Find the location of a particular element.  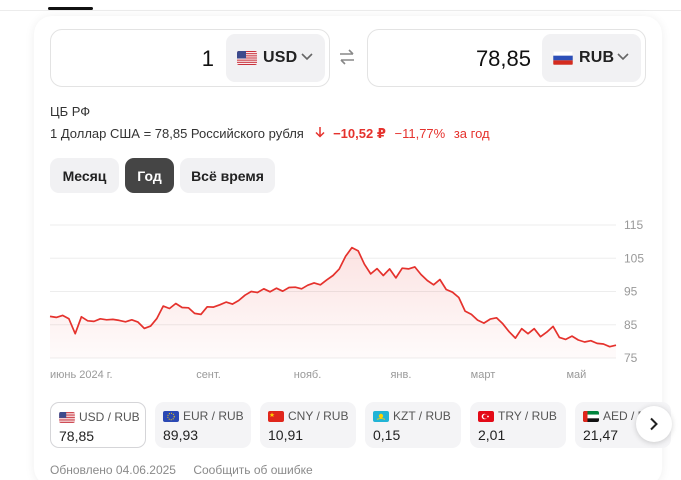

kz-flag-icon is located at coordinates (381, 416).